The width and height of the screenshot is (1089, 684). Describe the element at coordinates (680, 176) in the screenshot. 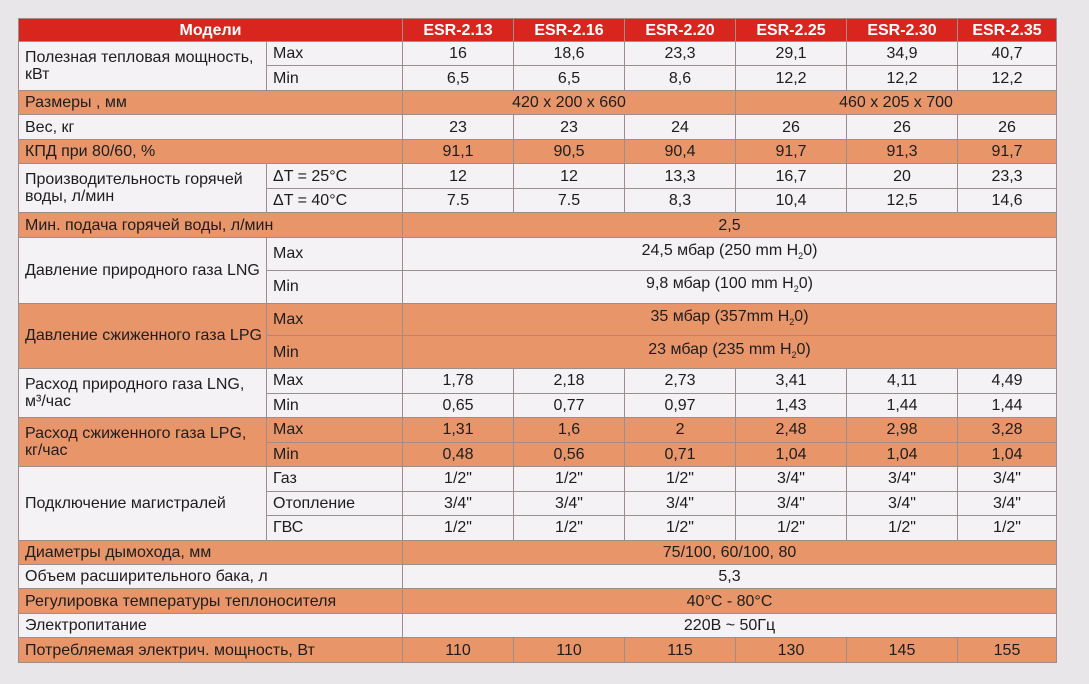

I see `table-cell: 13,3` at that location.